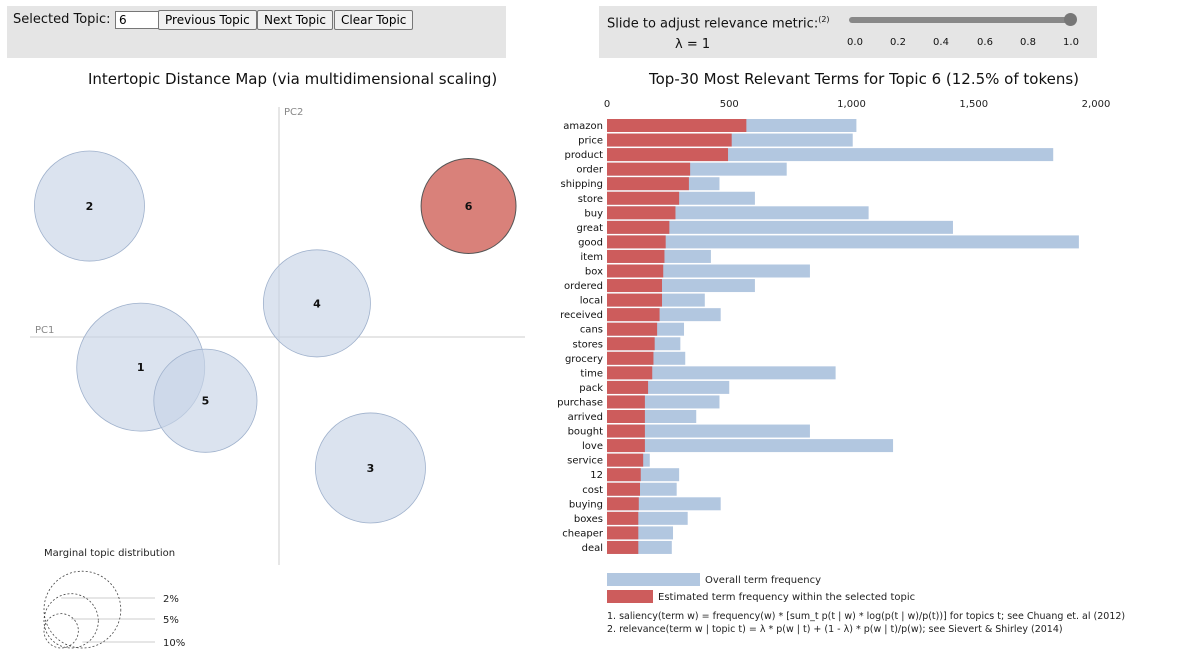 This screenshot has width=1192, height=669. I want to click on term-label: 12, so click(596, 475).